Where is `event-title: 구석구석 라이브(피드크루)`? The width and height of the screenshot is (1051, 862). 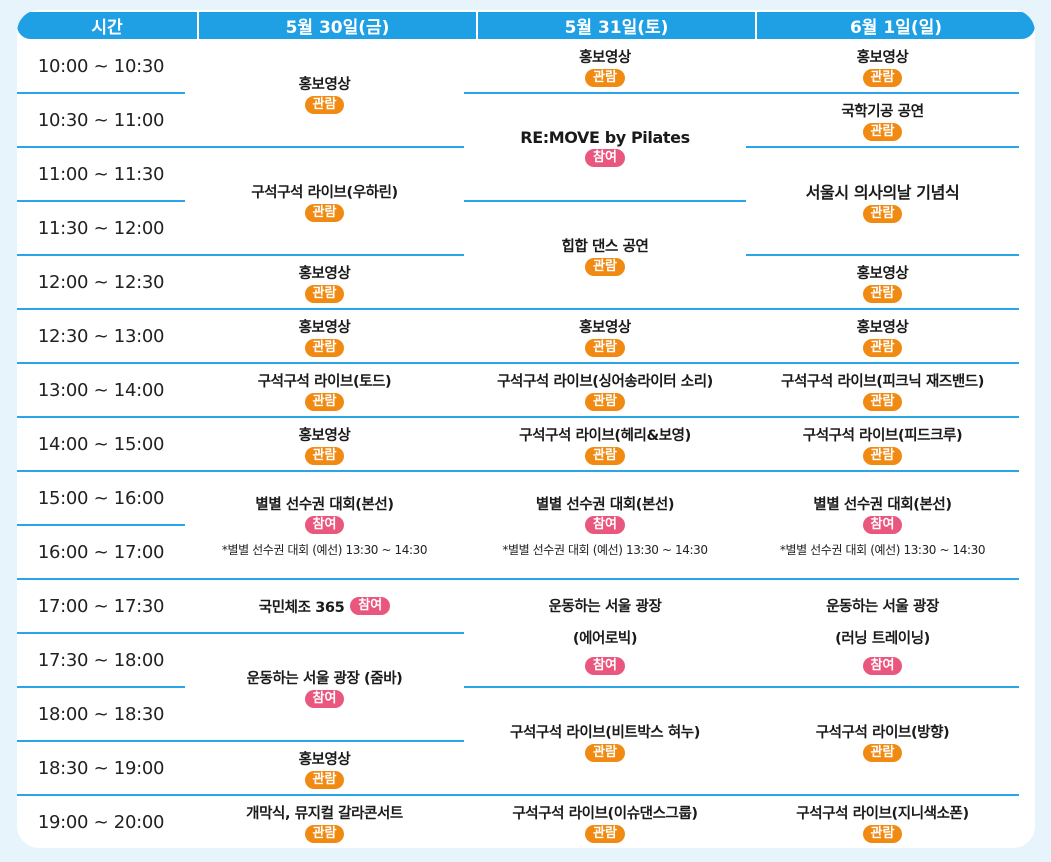
event-title: 구석구석 라이브(피드크루) is located at coordinates (882, 435).